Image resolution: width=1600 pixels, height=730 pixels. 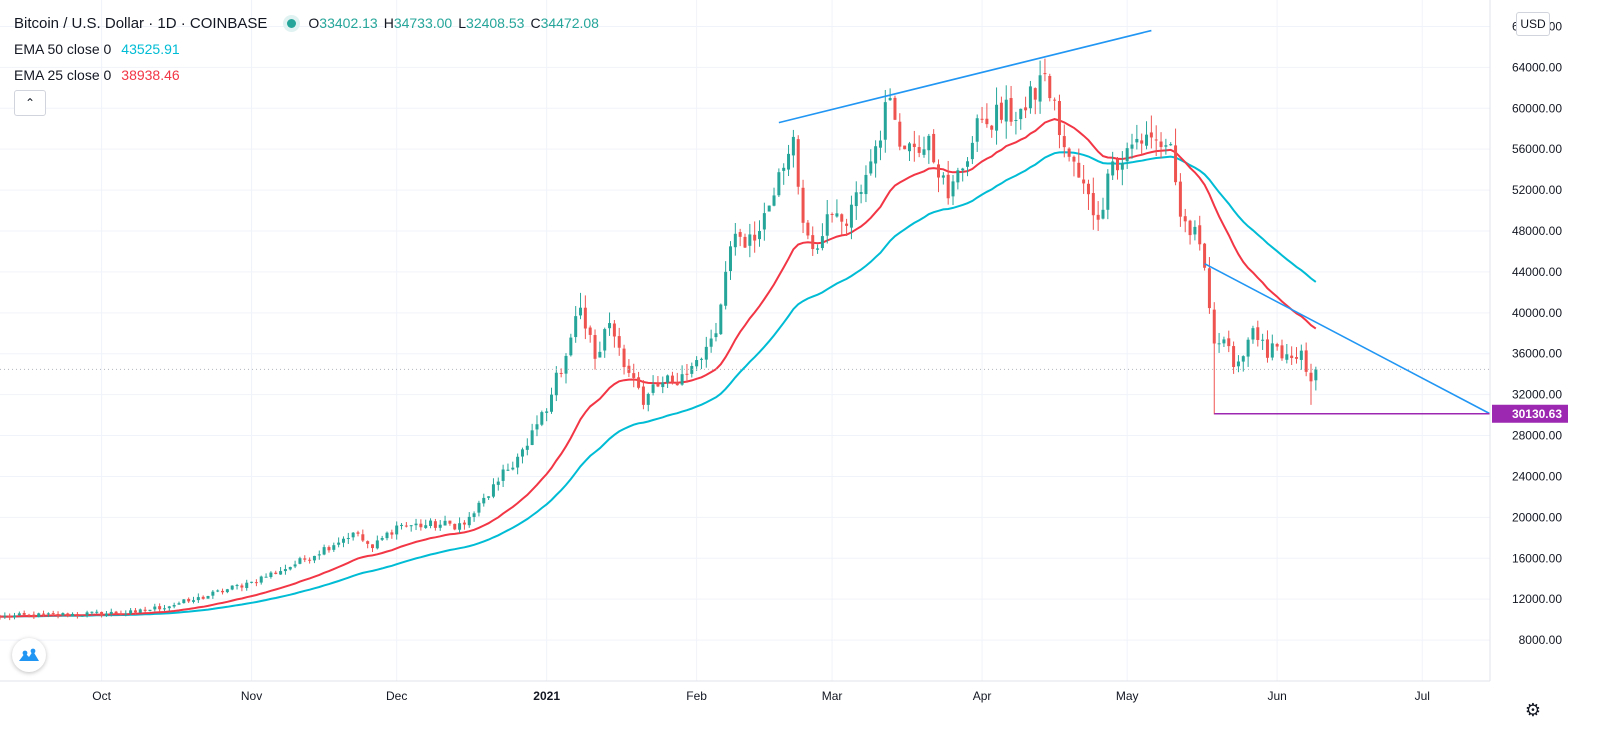 I want to click on y-tick-label: 64000.00, so click(x=1537, y=67).